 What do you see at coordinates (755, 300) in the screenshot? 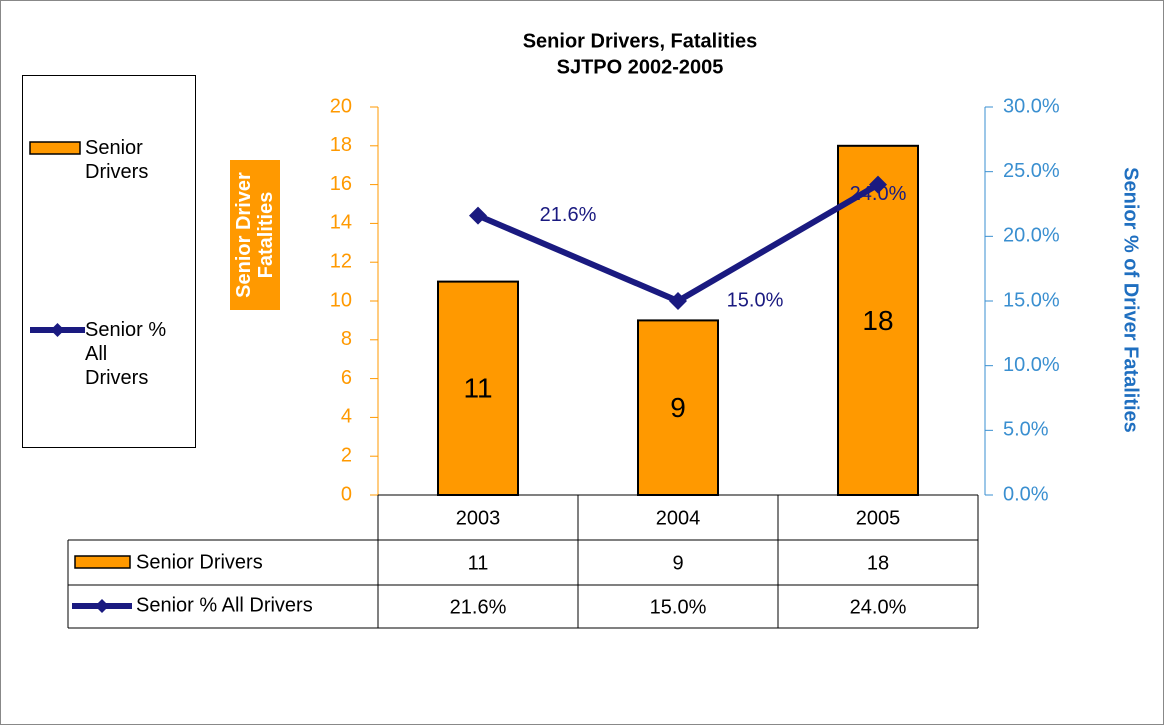
I see `line-value-label: 15.0%` at bounding box center [755, 300].